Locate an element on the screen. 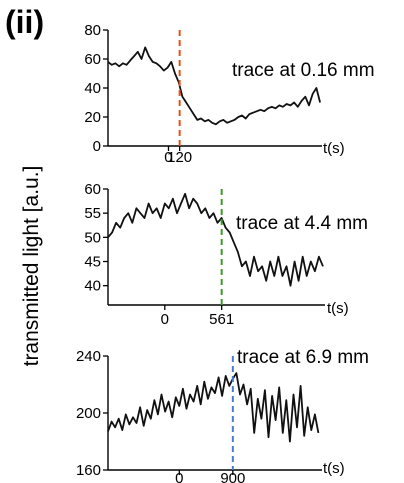  x-tick-label: 900 is located at coordinates (232, 476).